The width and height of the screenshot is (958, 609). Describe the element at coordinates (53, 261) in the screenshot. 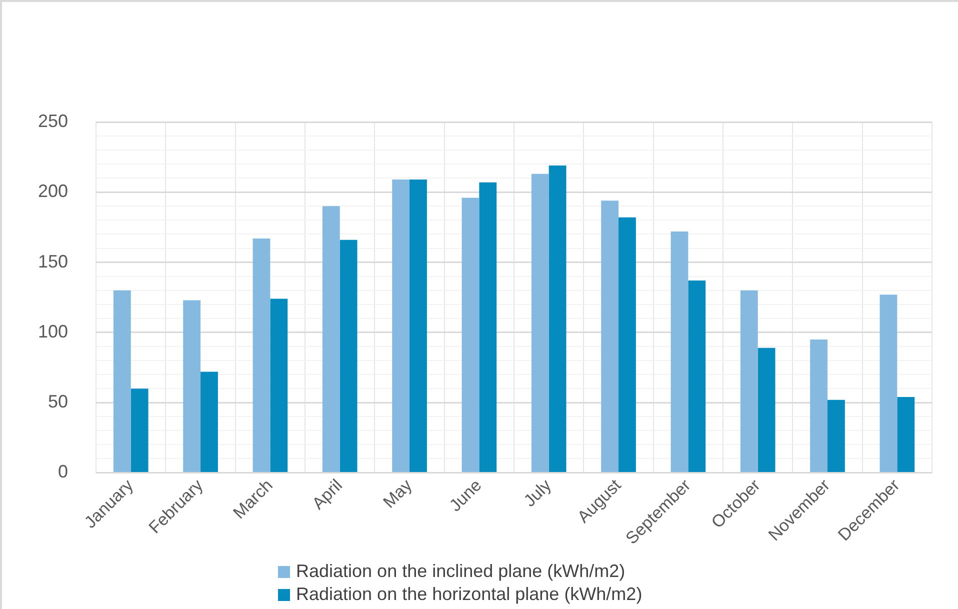

I see `y-tick-label: 150` at that location.